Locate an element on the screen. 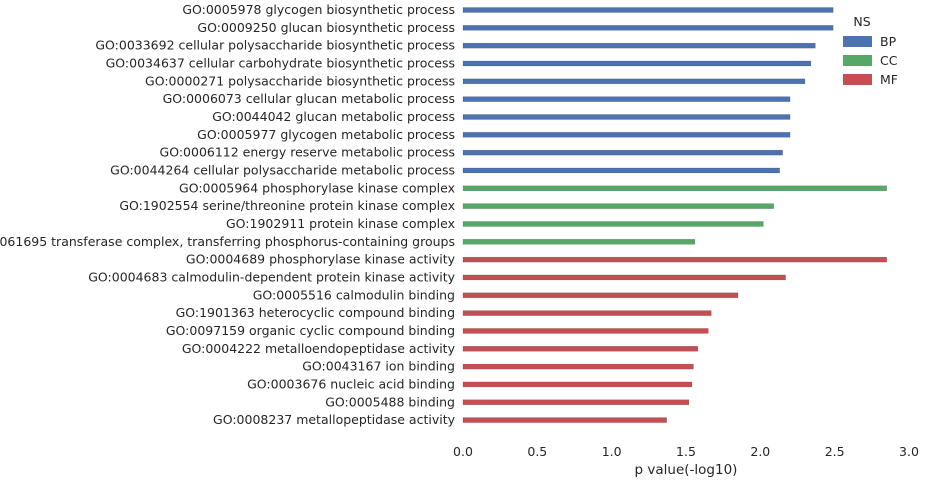  x-tick-label: 2.5 is located at coordinates (835, 451).